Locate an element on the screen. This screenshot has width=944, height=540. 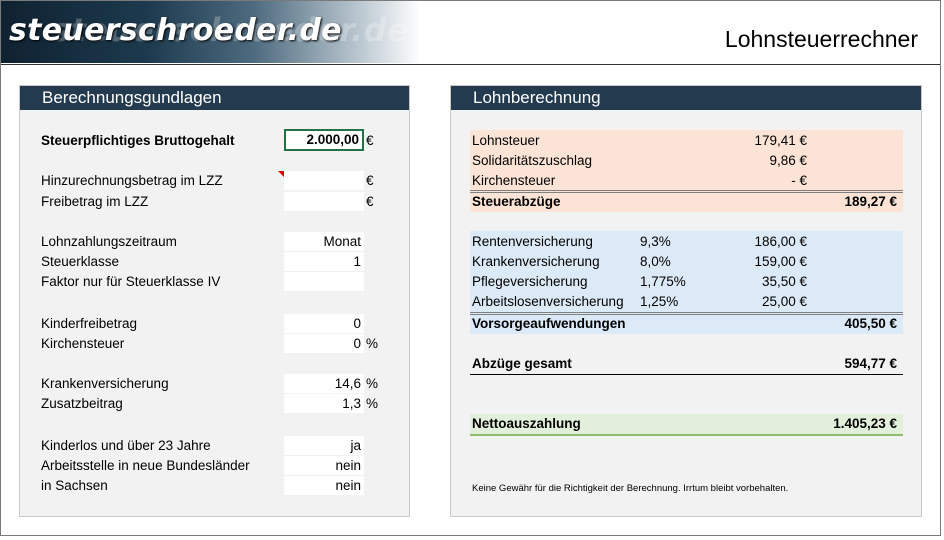
insurance-section is located at coordinates (686, 282).